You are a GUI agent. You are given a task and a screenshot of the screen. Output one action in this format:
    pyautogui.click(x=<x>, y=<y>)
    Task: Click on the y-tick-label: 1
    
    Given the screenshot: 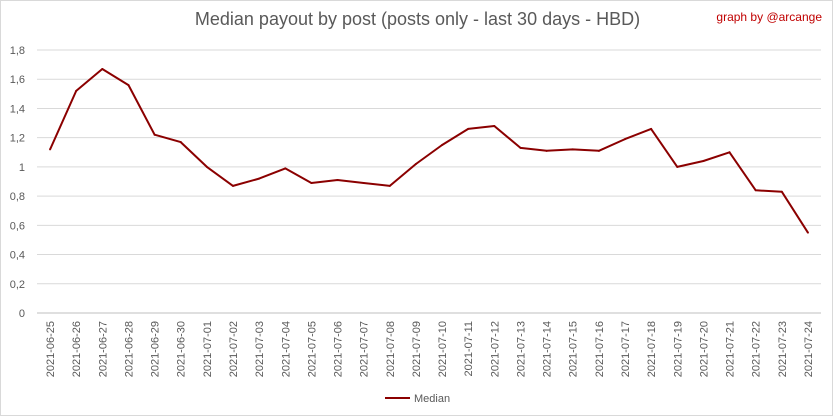 What is the action you would take?
    pyautogui.click(x=22, y=168)
    